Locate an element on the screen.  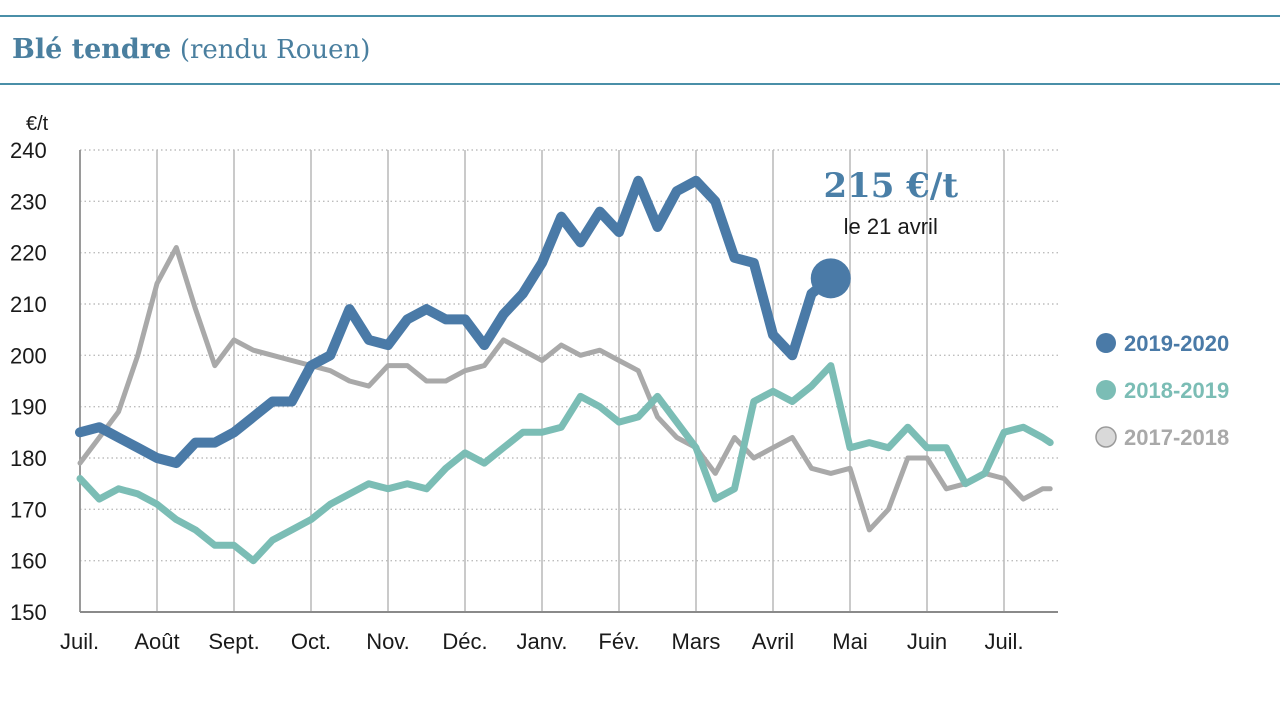
annotation: 215 €/t le 21 avril is located at coordinates (890, 202).